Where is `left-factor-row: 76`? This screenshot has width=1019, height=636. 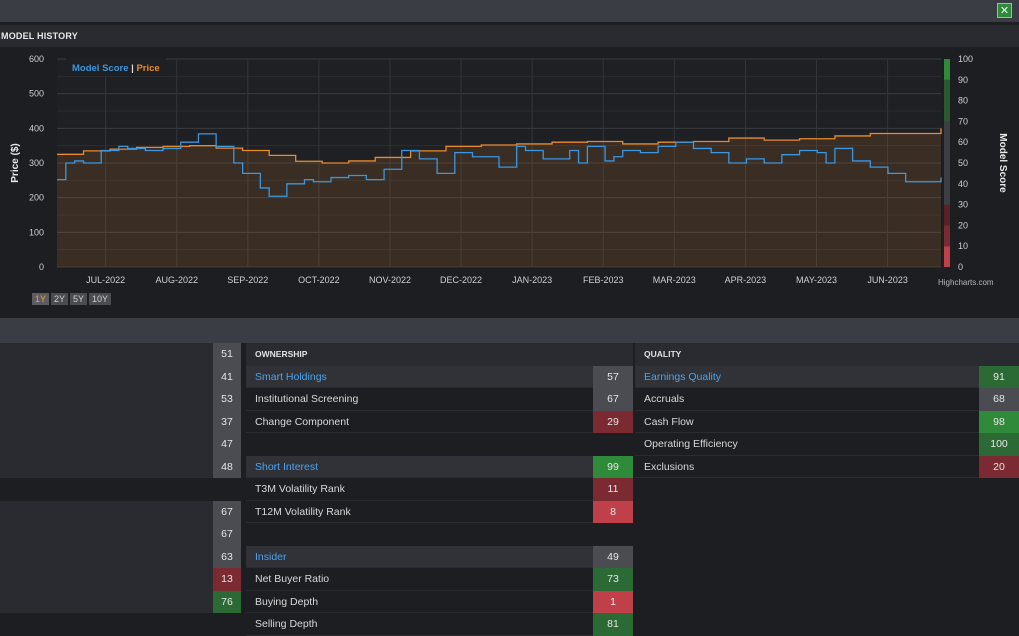
left-factor-row: 76 is located at coordinates (120, 601).